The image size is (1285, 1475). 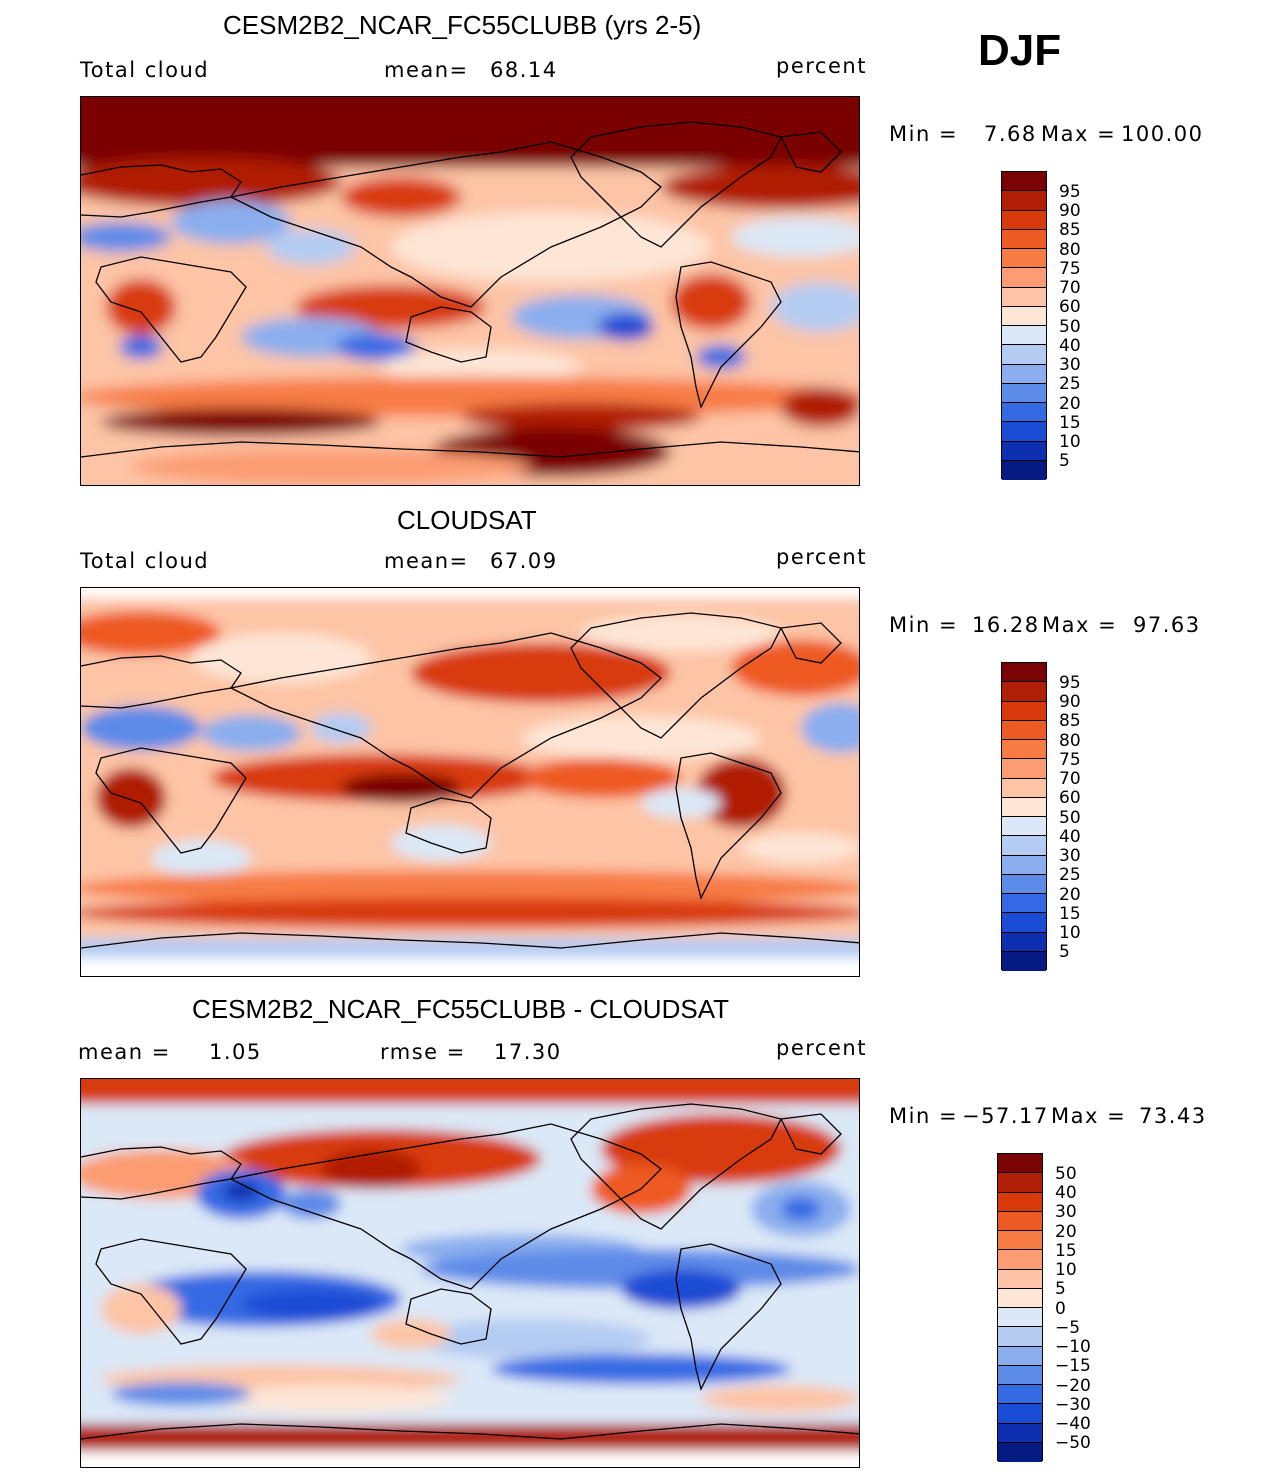 I want to click on panel-diff-title: CESM2B2_NCAR_FC55CLUBB - CLOUDSAT, so click(x=460, y=1009).